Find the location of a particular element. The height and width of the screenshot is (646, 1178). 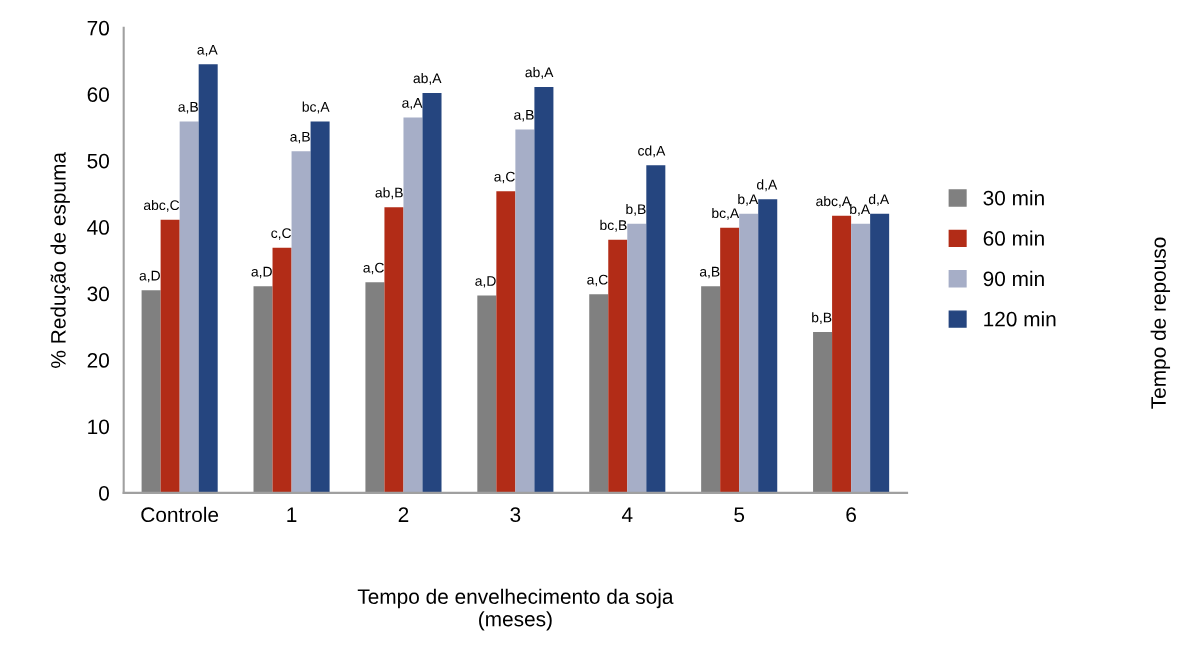

legend-title: Tempo de repouso is located at coordinates (1160, 323).